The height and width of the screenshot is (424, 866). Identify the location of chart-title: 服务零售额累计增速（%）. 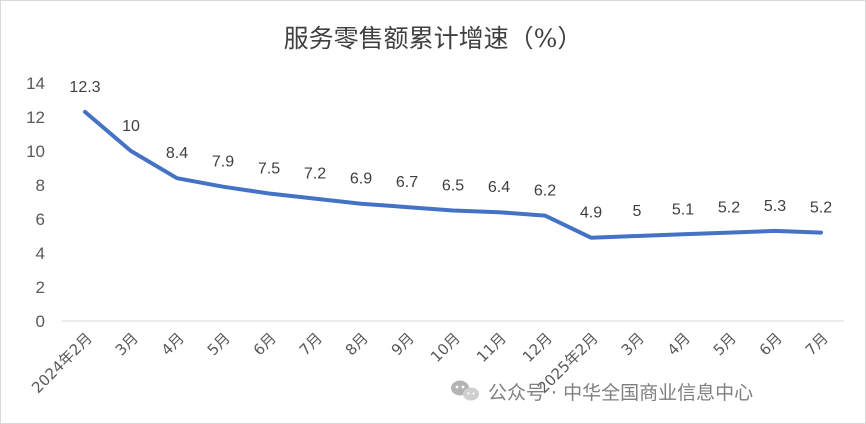
(433, 38).